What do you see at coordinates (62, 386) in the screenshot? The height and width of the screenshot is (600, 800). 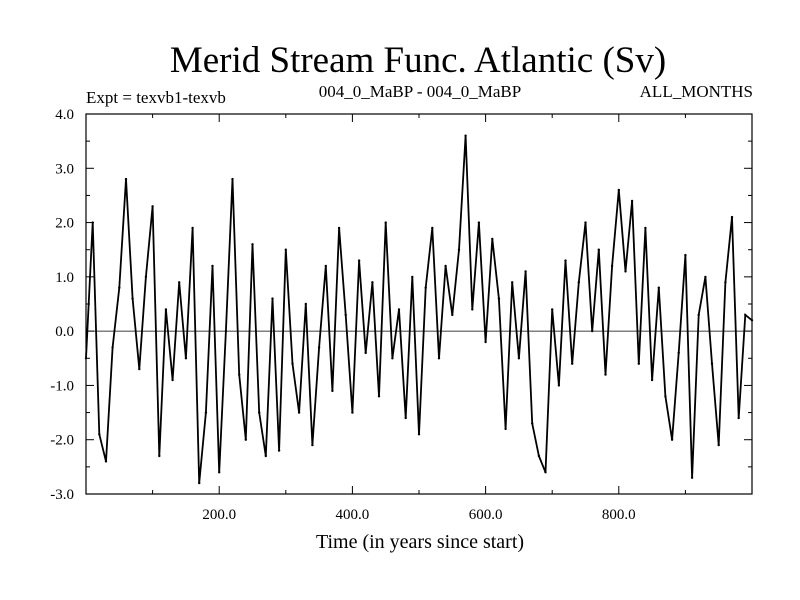 I see `y-tick-label: -1.0` at bounding box center [62, 386].